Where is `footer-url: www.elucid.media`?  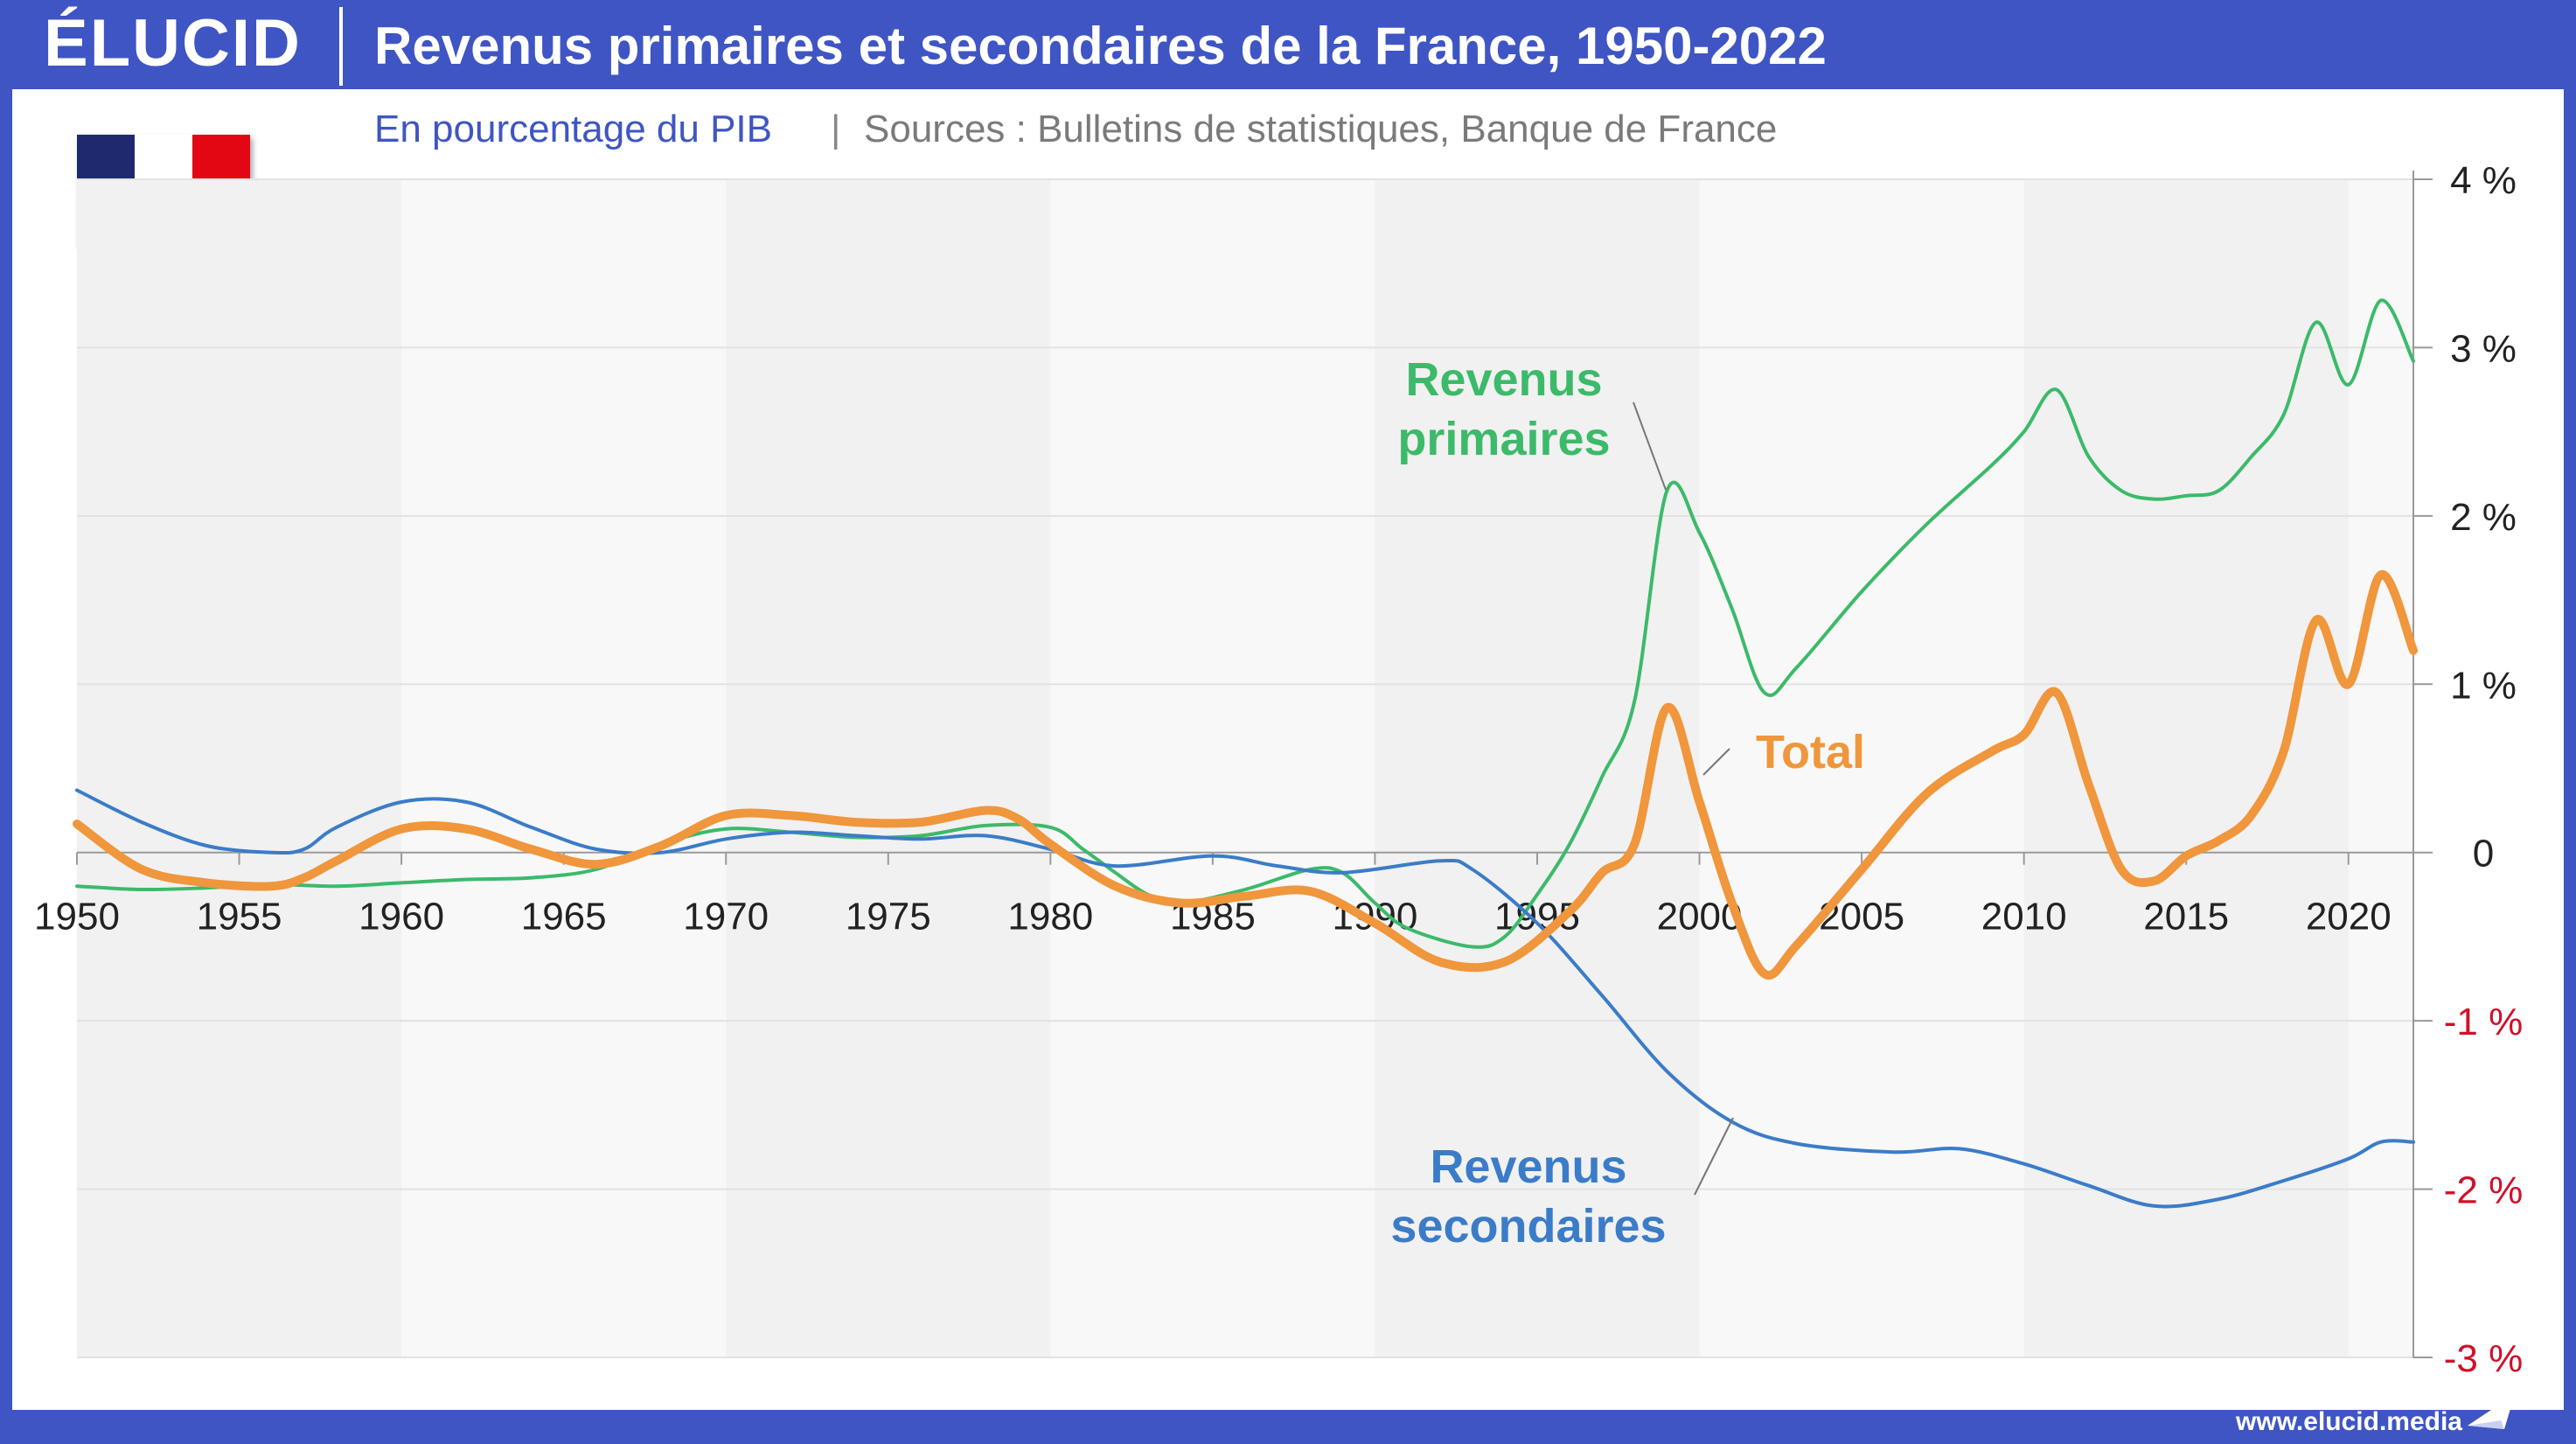
footer-url: www.elucid.media is located at coordinates (2349, 1421).